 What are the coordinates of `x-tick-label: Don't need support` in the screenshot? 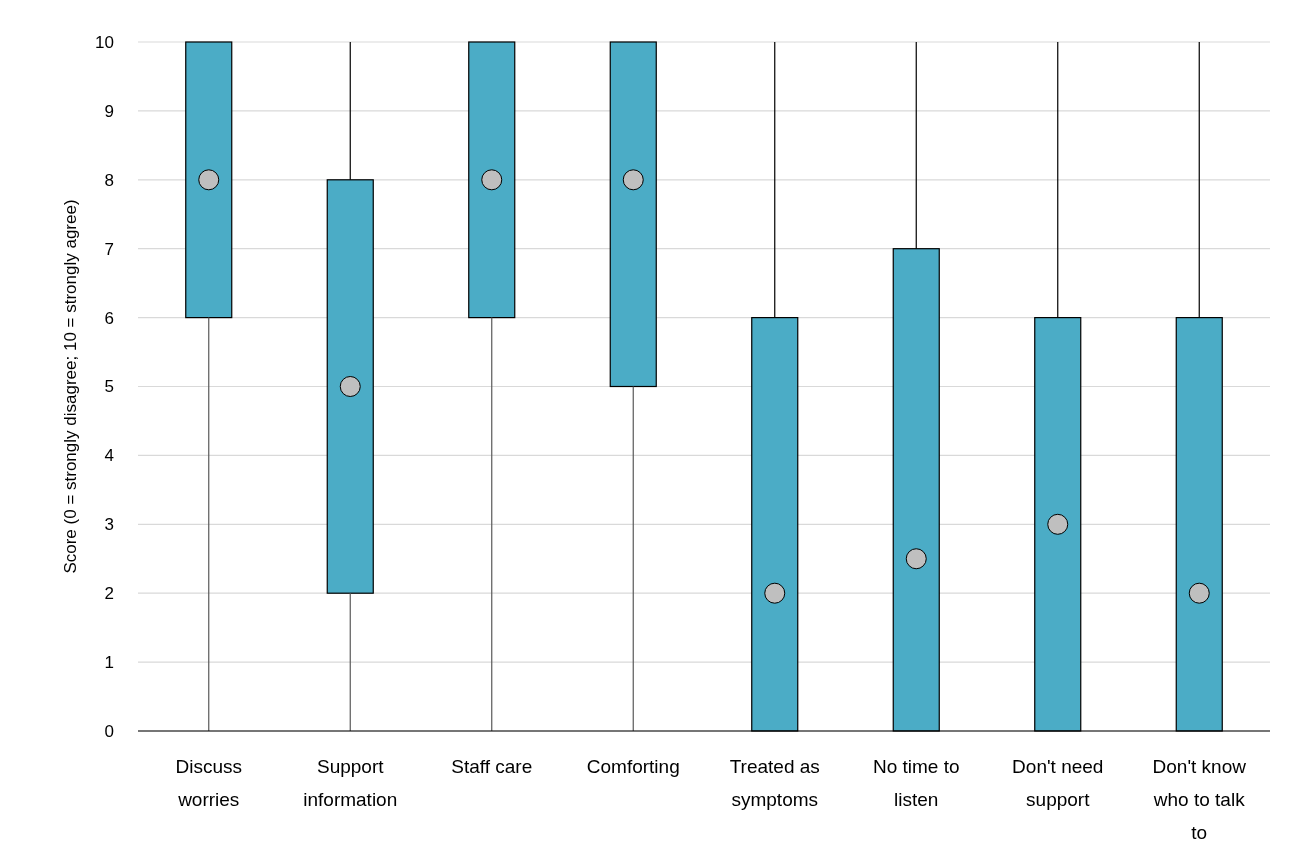 It's located at (1058, 783).